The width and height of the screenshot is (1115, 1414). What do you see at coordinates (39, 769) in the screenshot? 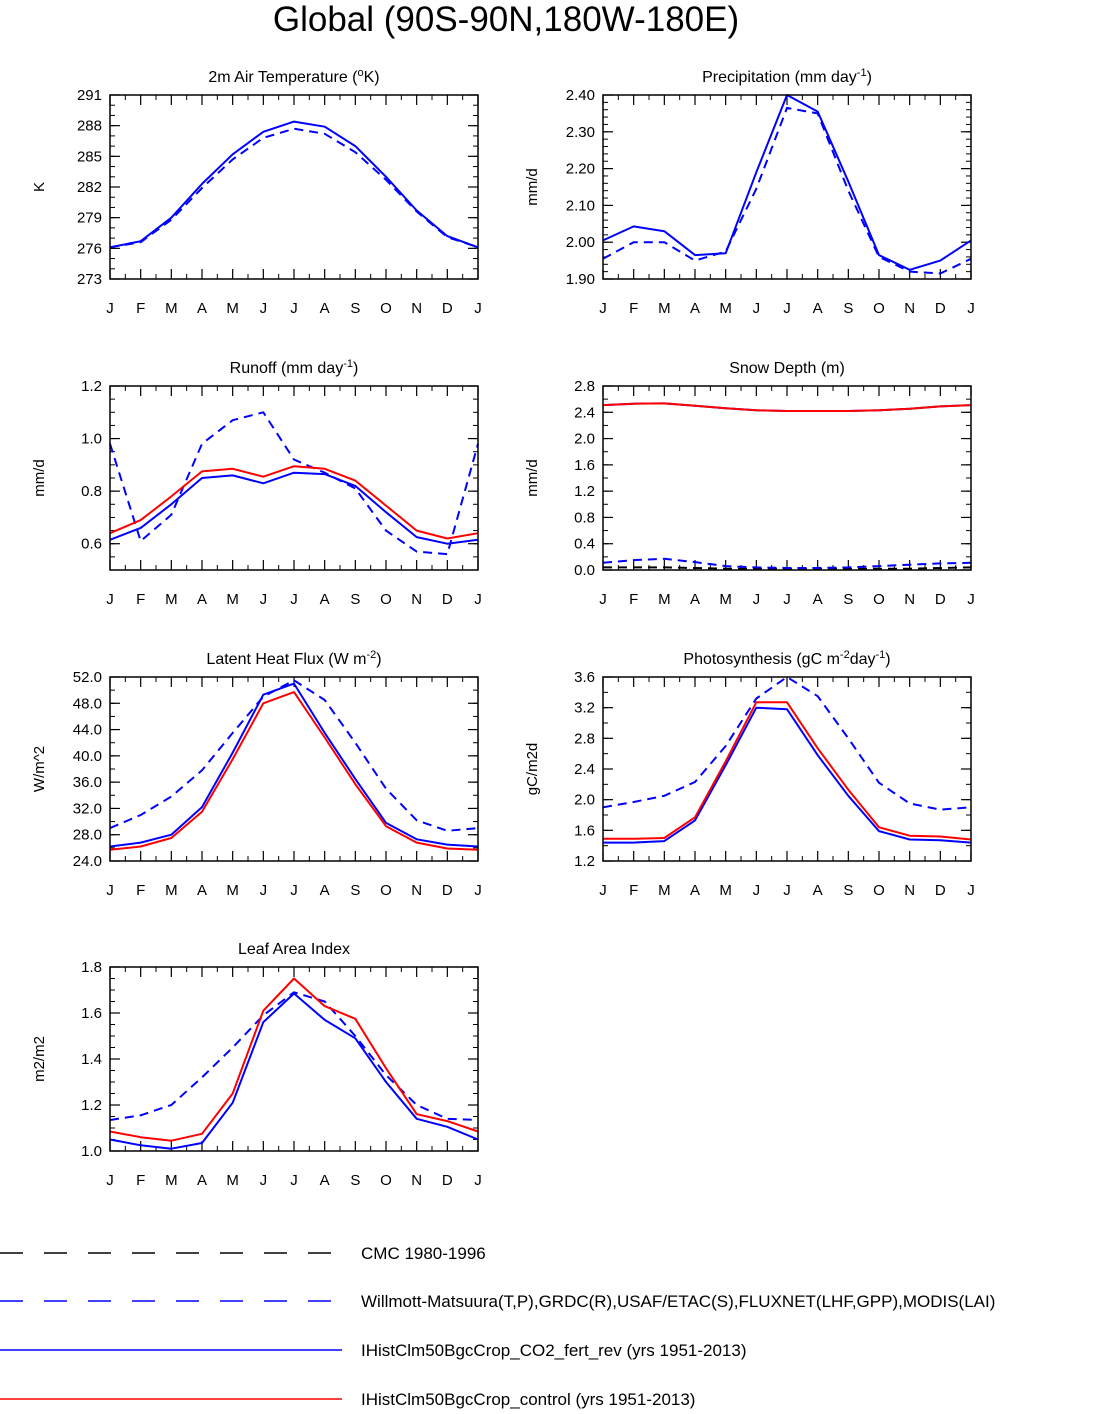
I see `y-axis-label: W/m^2` at bounding box center [39, 769].